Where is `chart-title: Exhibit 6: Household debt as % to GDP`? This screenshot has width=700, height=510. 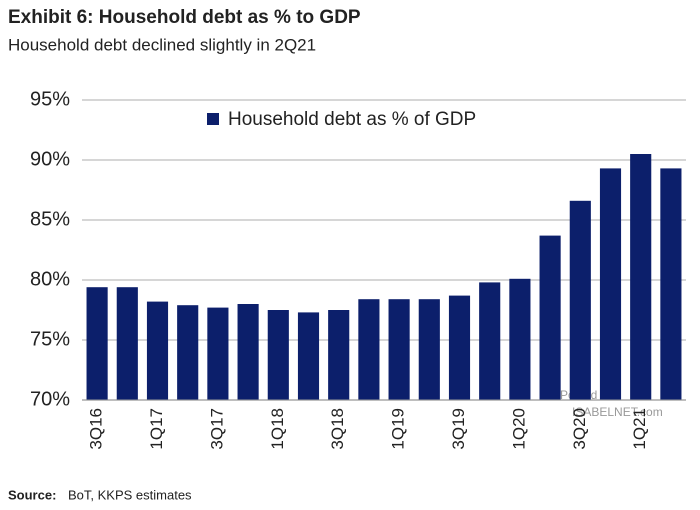
chart-title: Exhibit 6: Household debt as % to GDP is located at coordinates (184, 17).